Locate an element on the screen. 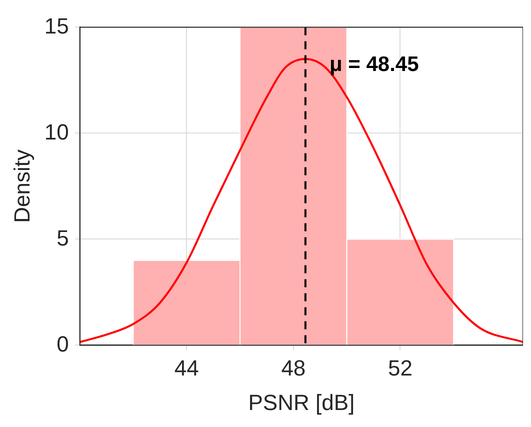 The height and width of the screenshot is (427, 531). x-tick-label: 44 is located at coordinates (186, 367).